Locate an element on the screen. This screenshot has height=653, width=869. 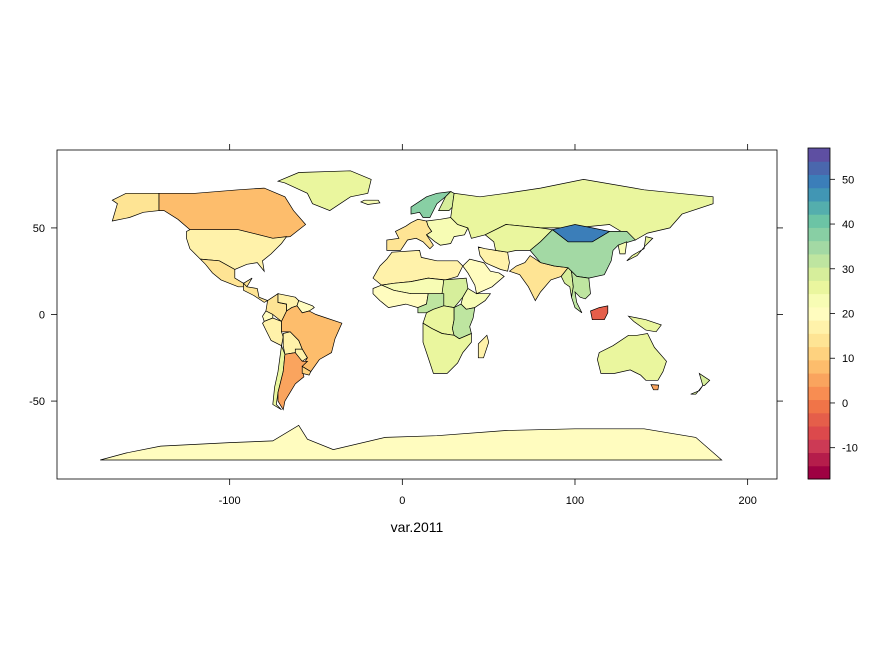
y-tick-label: 0 is located at coordinates (42, 316).